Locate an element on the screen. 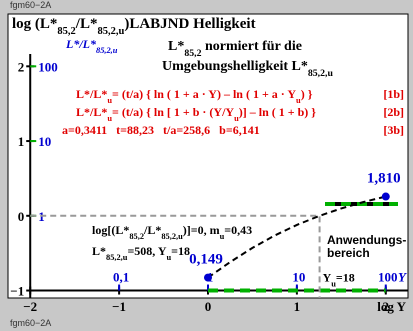  formula: a=0,3411 t=88,23 t/a=258,6 b=6,141 is located at coordinates (161, 130).